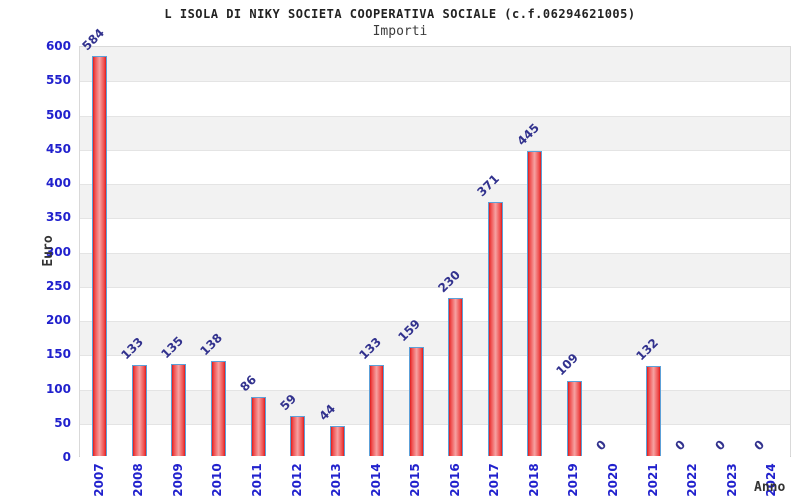 The height and width of the screenshot is (500, 800). Describe the element at coordinates (574, 418) in the screenshot. I see `bar-2019` at that location.